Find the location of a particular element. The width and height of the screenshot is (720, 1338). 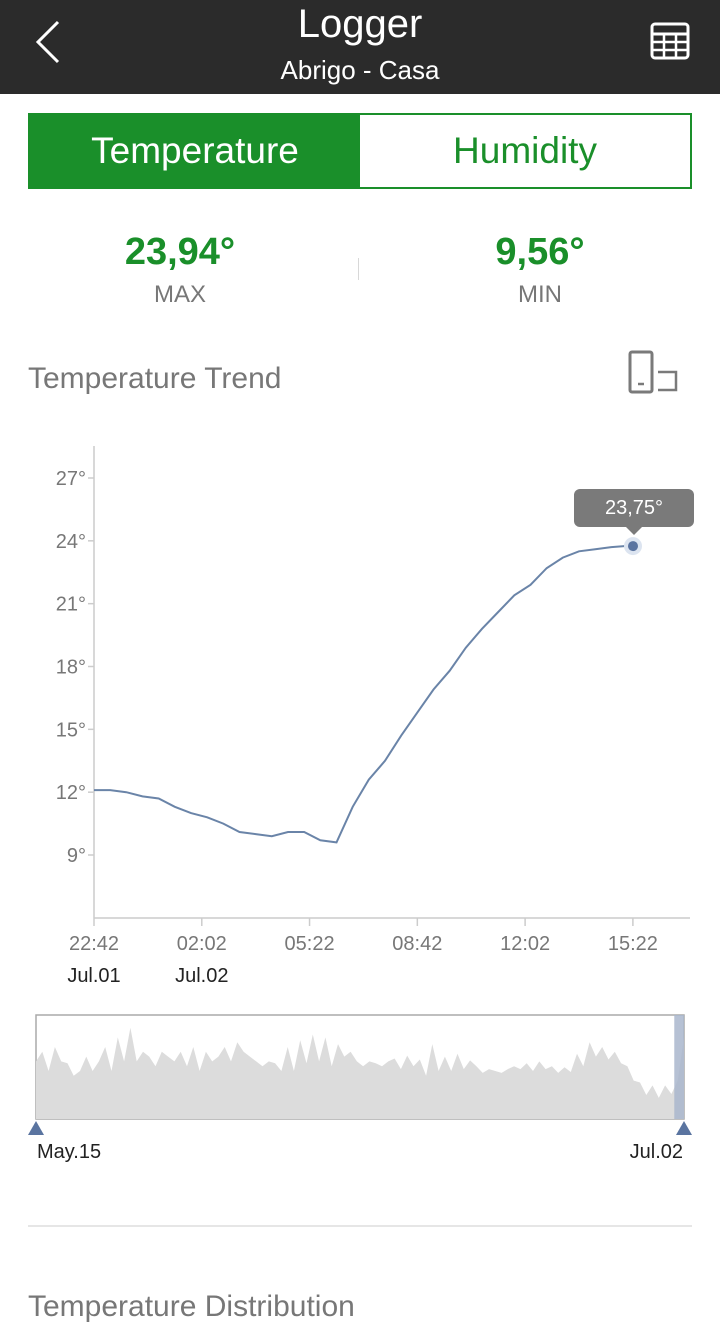

rotate-landscape-icon is located at coordinates (653, 372).